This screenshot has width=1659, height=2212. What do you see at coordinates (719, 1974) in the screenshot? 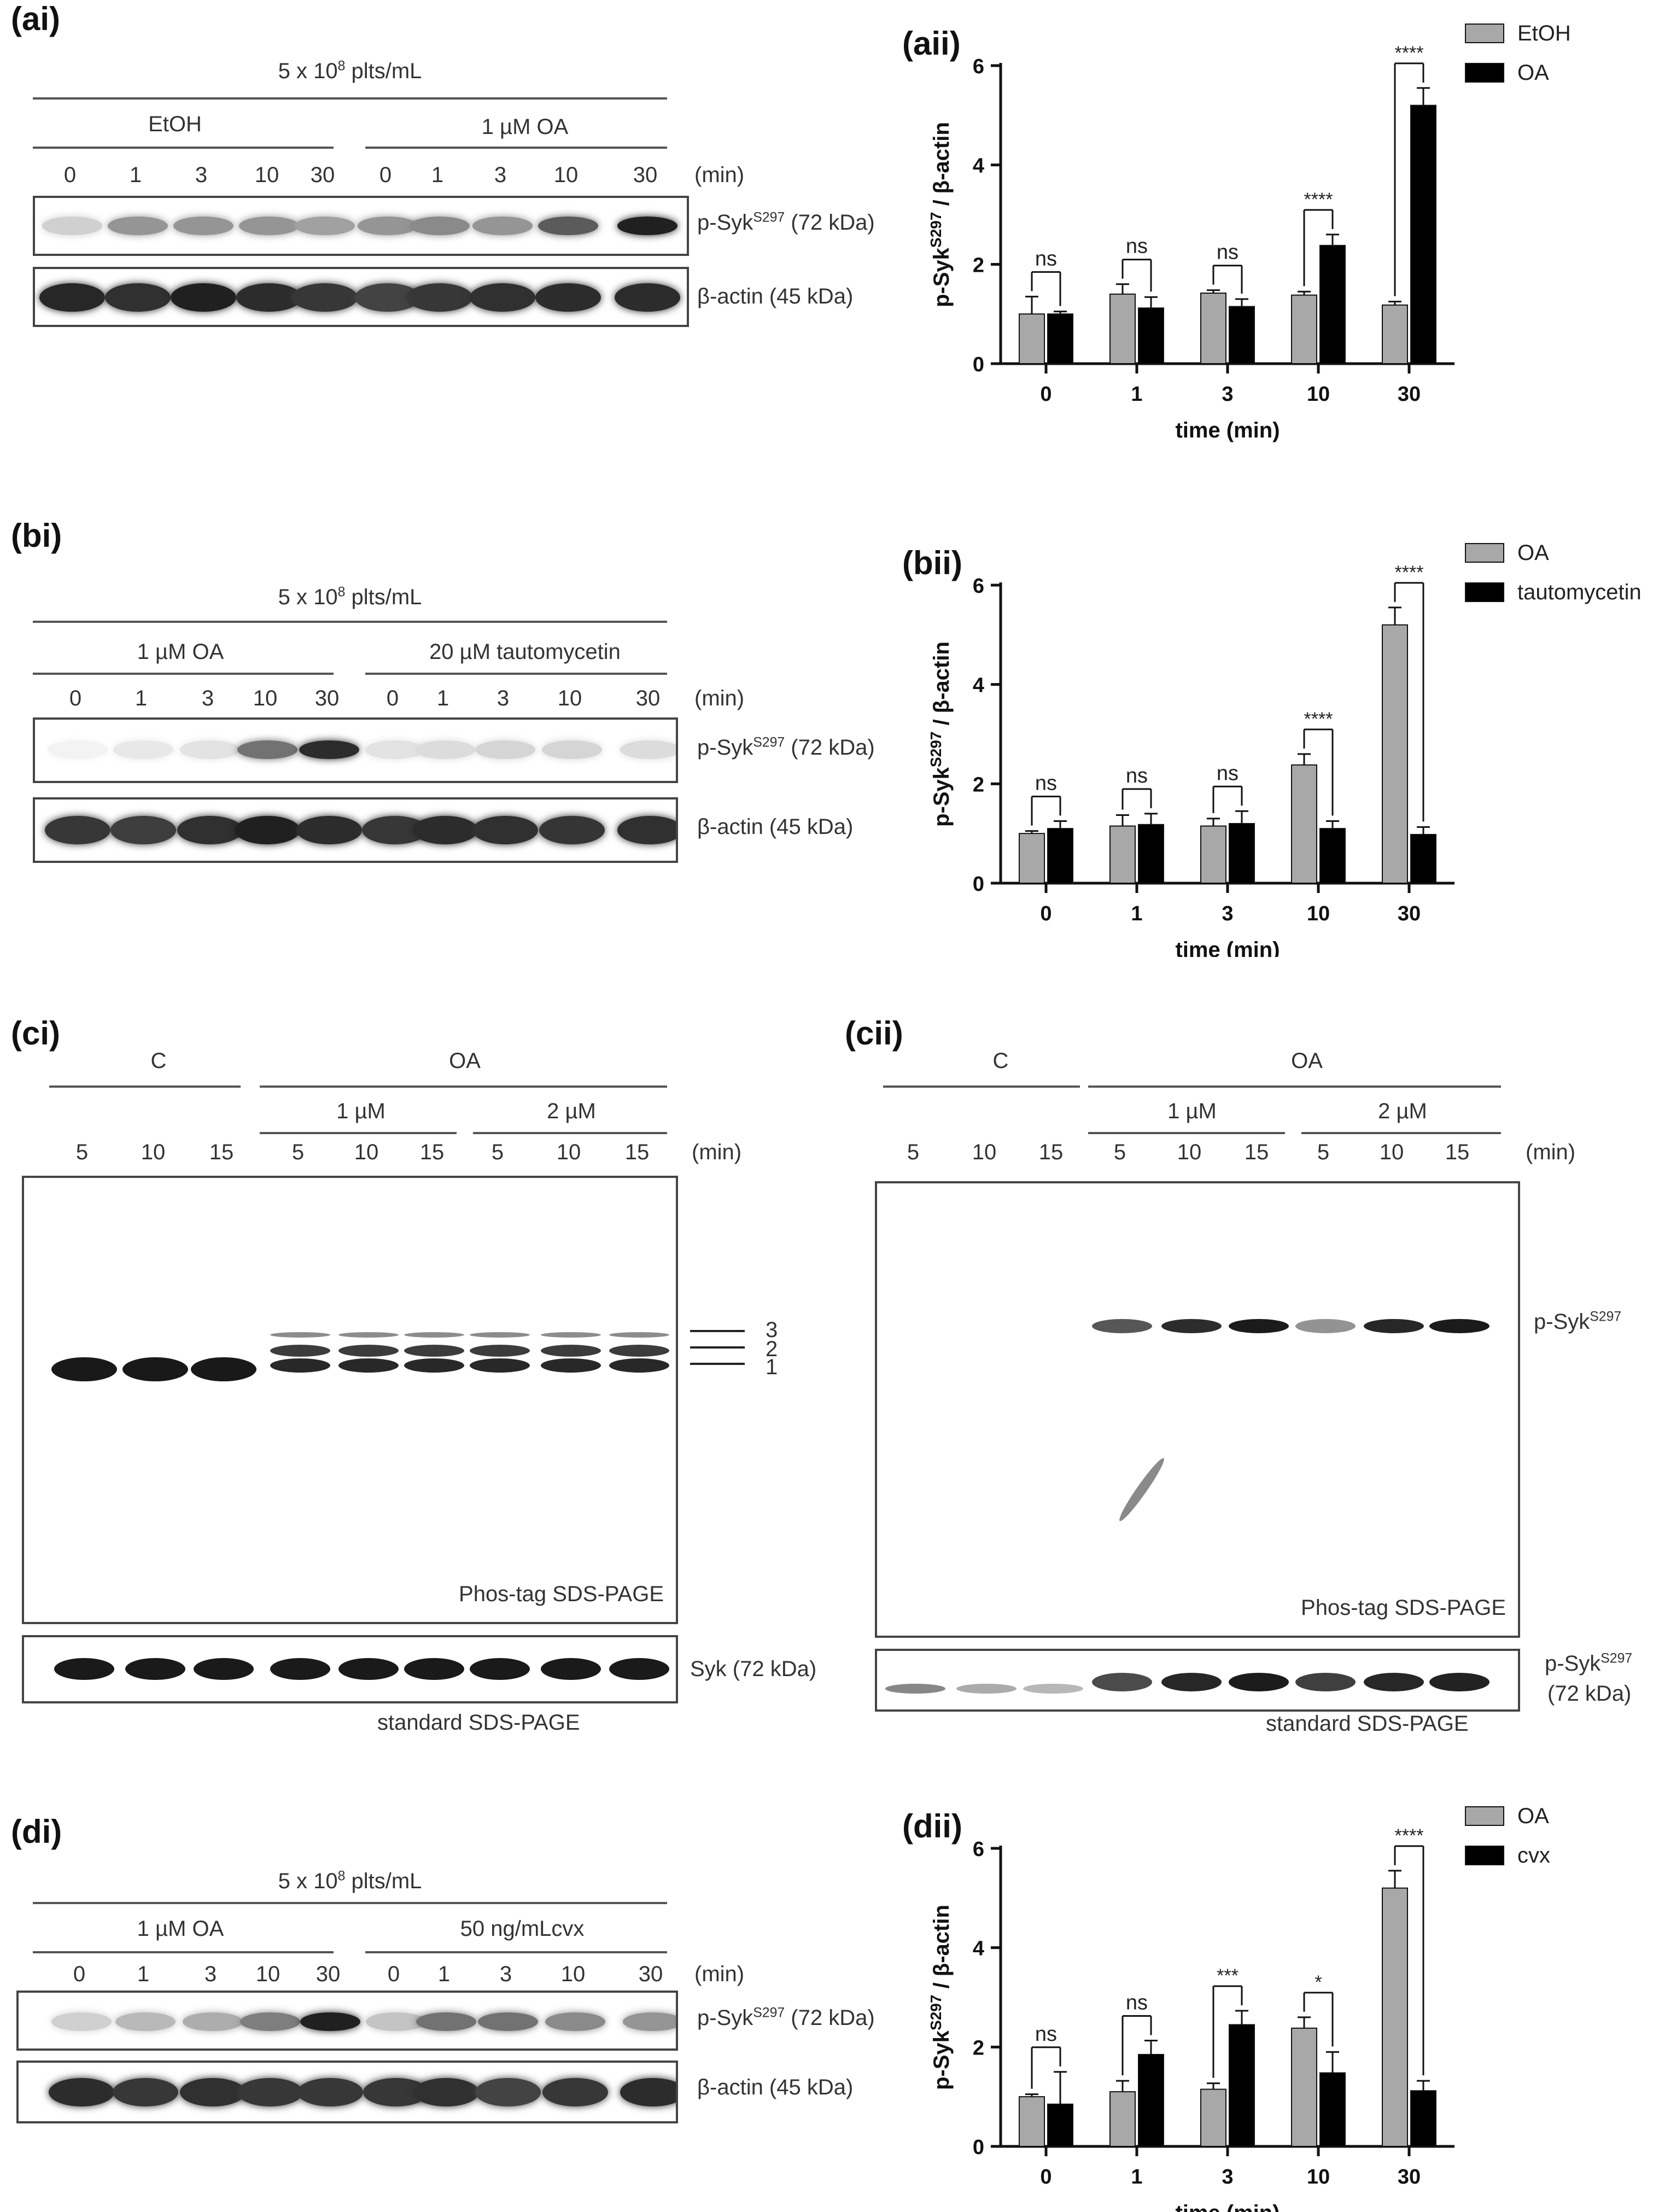
I see `min-label-di: (min)` at bounding box center [719, 1974].